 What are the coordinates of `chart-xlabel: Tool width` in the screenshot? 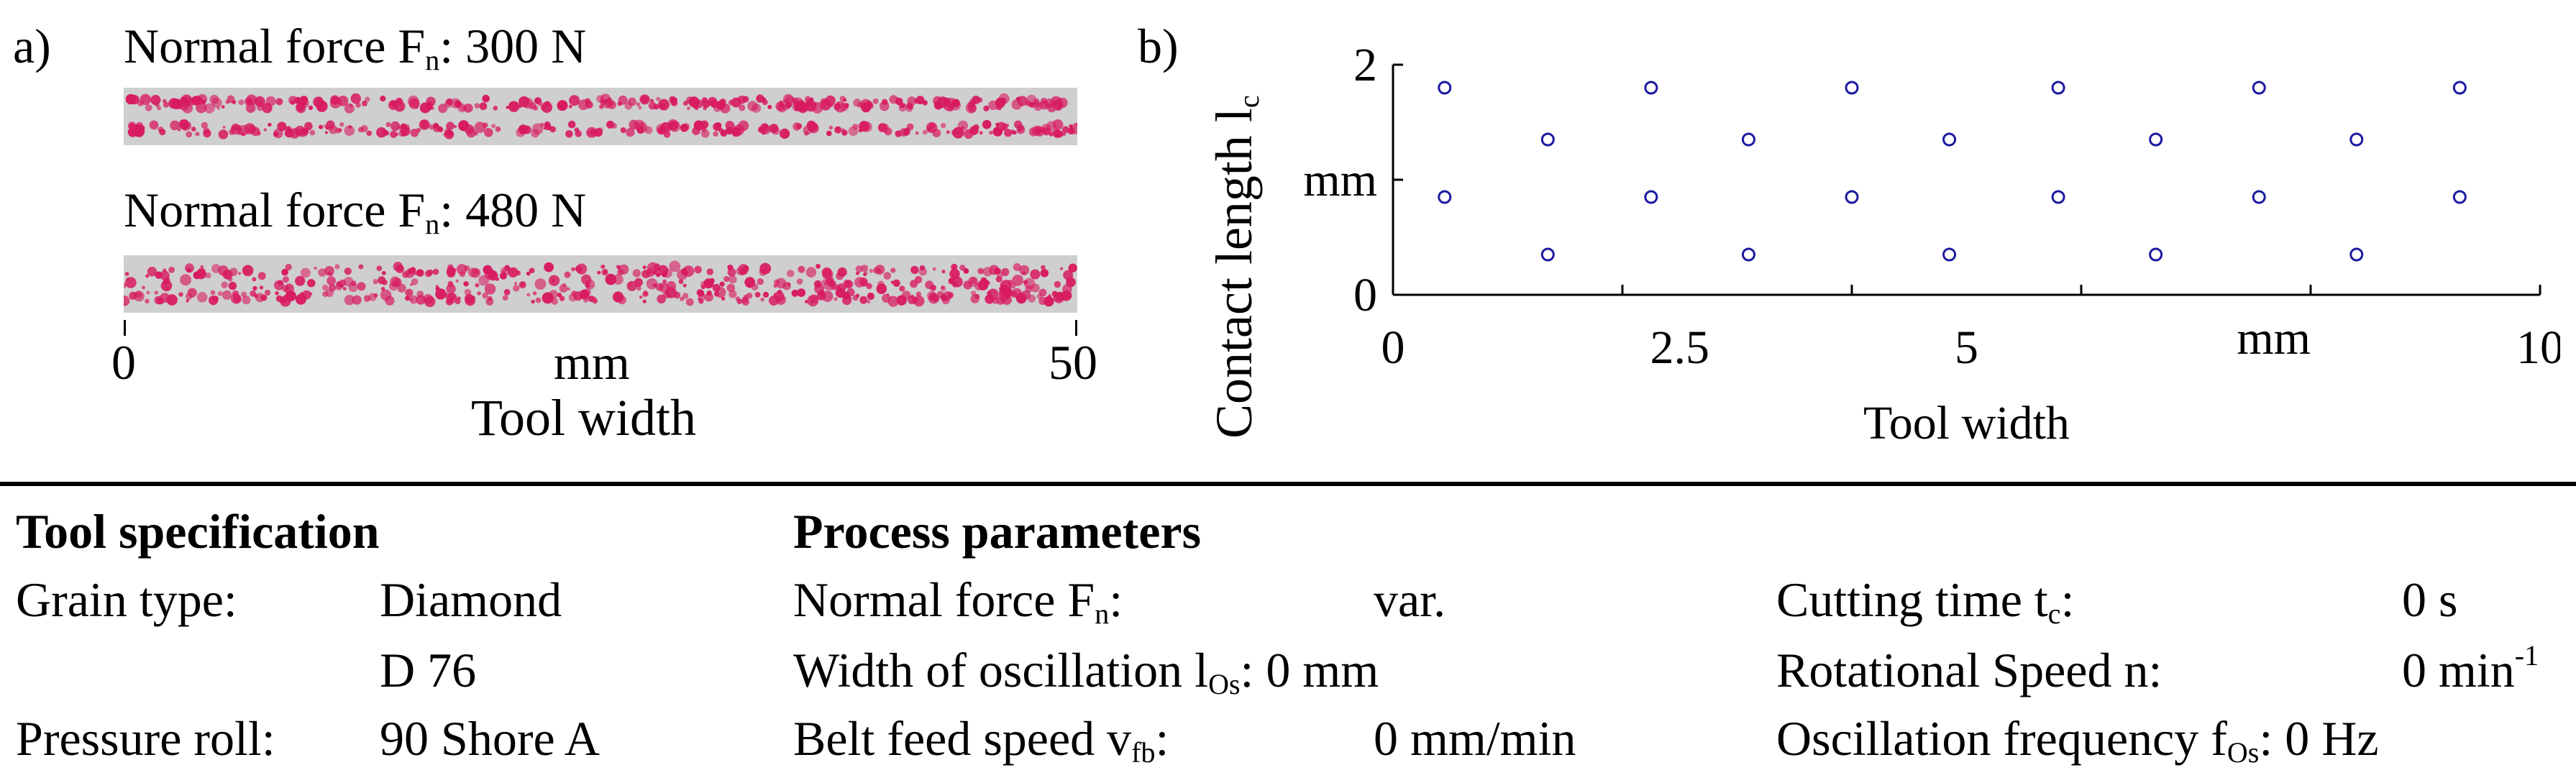 It's located at (1966, 421).